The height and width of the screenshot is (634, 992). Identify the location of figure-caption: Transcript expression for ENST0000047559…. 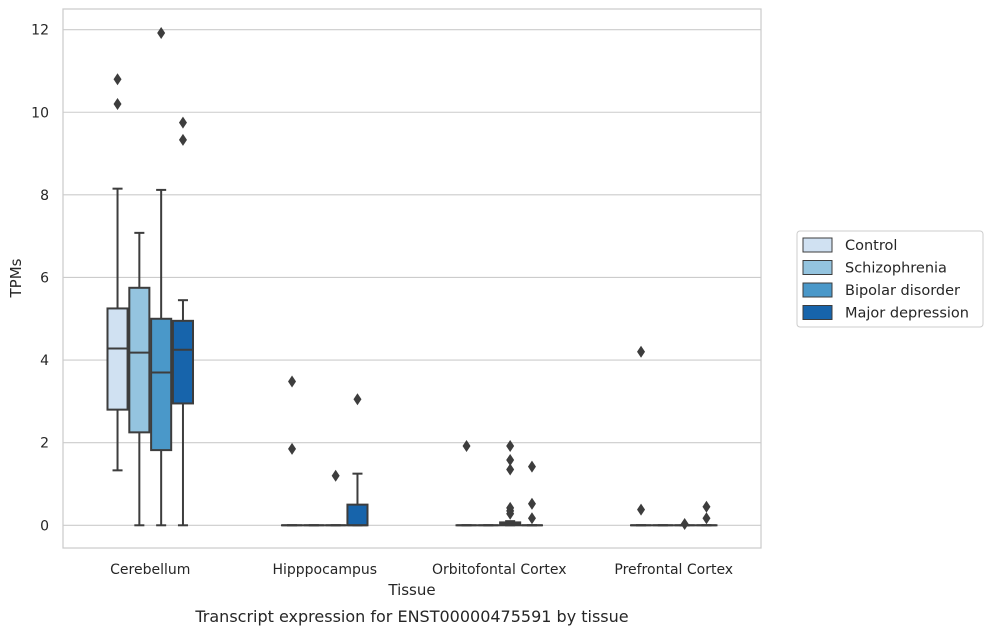
(411, 616).